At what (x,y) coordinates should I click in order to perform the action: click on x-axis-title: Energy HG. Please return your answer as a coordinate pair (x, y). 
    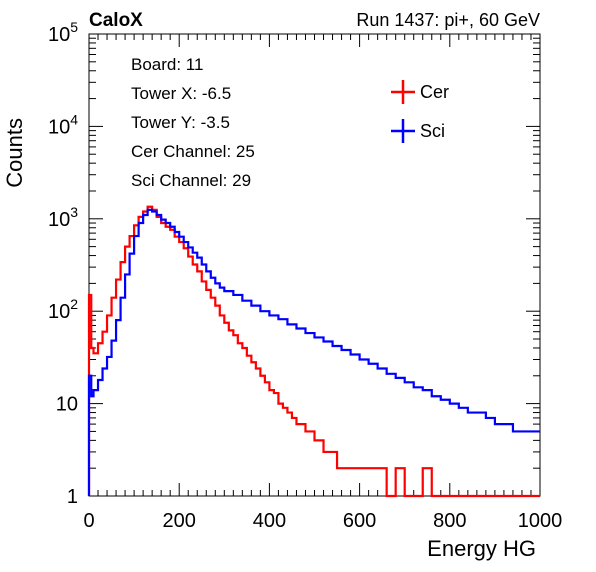
    Looking at the image, I should click on (481, 548).